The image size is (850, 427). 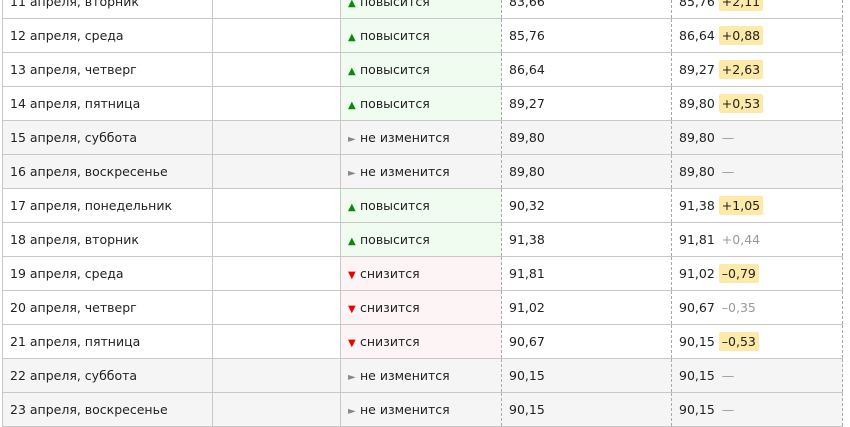 What do you see at coordinates (738, 307) in the screenshot?
I see `change-badge: –0,35` at bounding box center [738, 307].